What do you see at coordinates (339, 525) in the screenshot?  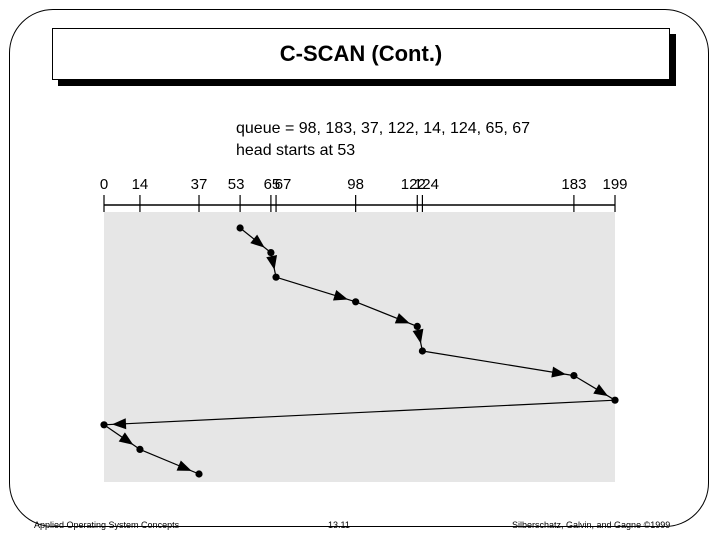 I see `footer-page-number: 13.11` at bounding box center [339, 525].